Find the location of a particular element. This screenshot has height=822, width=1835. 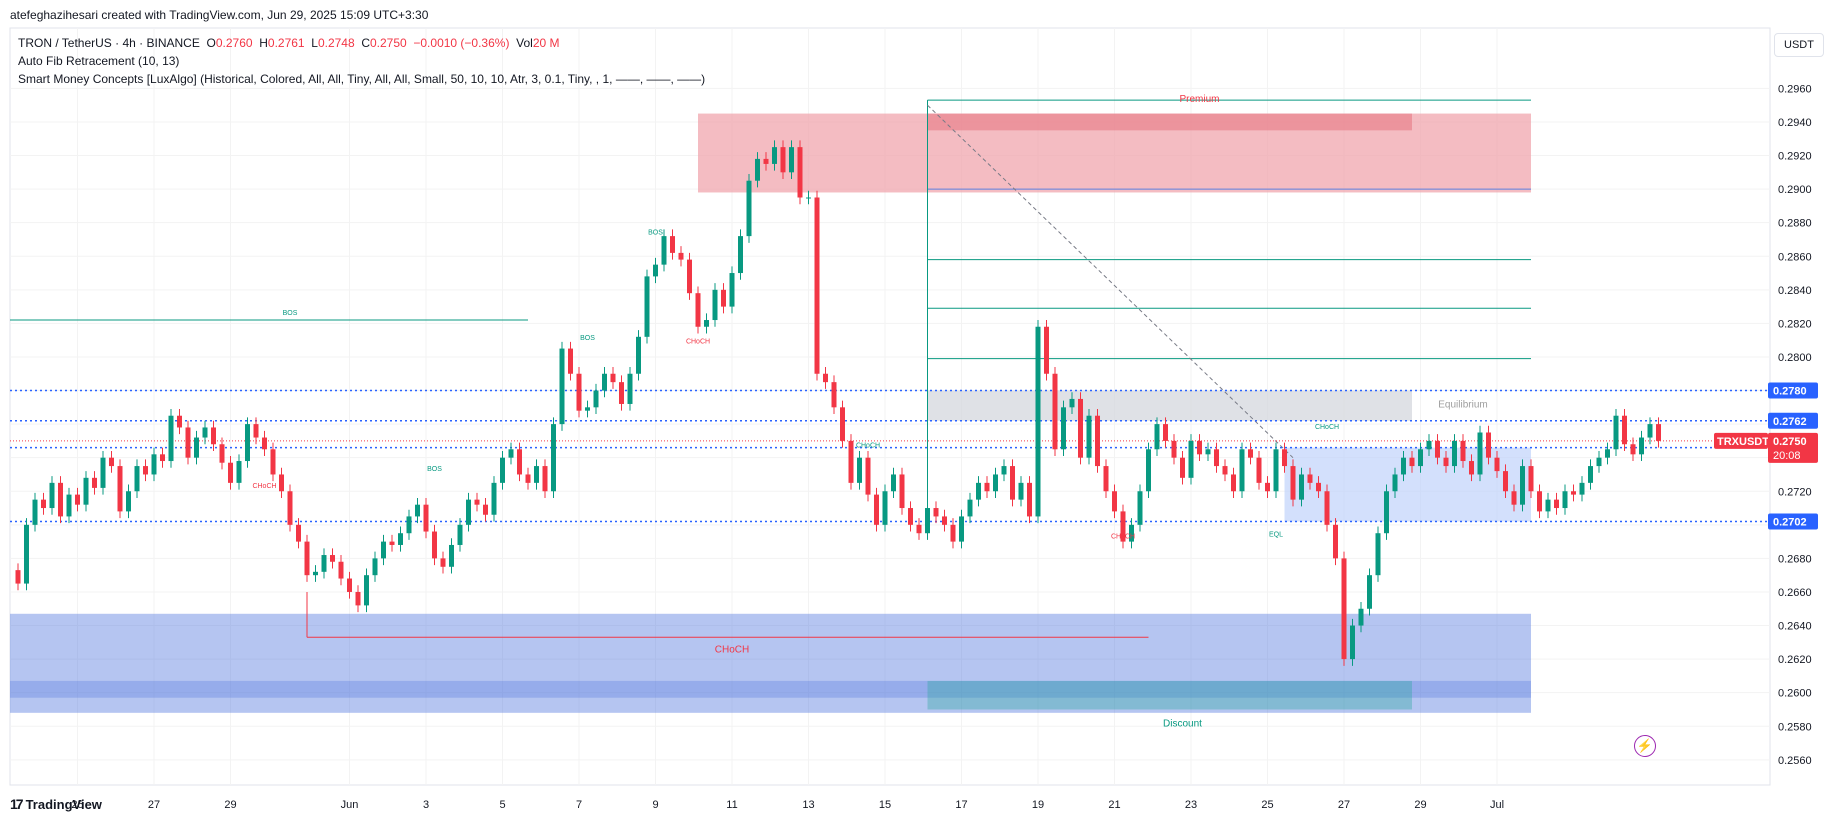

currency-button: USDT is located at coordinates (1799, 45).